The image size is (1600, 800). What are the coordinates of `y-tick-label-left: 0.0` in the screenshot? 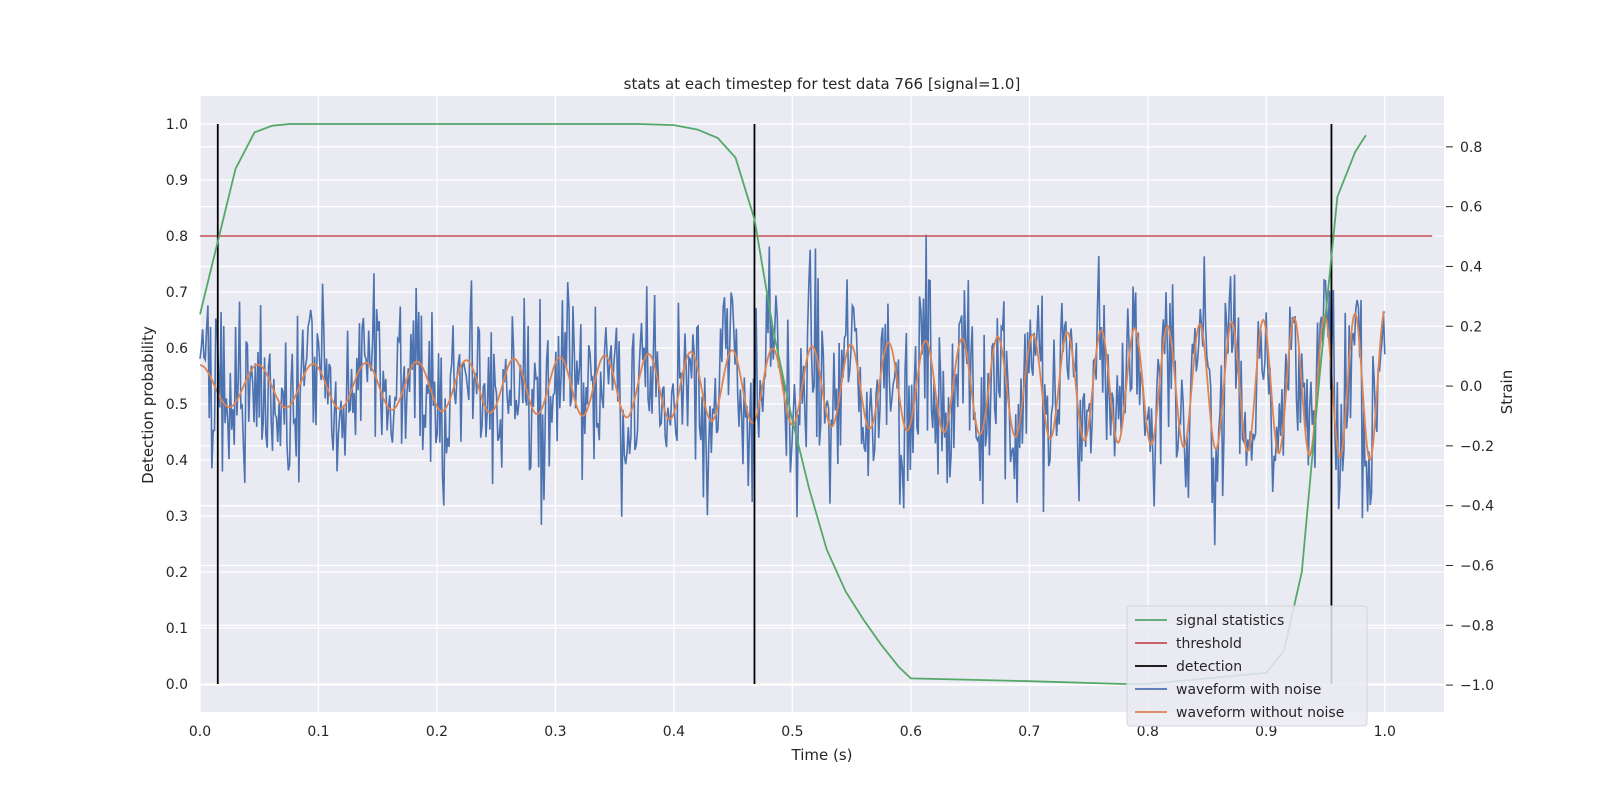 It's located at (177, 685).